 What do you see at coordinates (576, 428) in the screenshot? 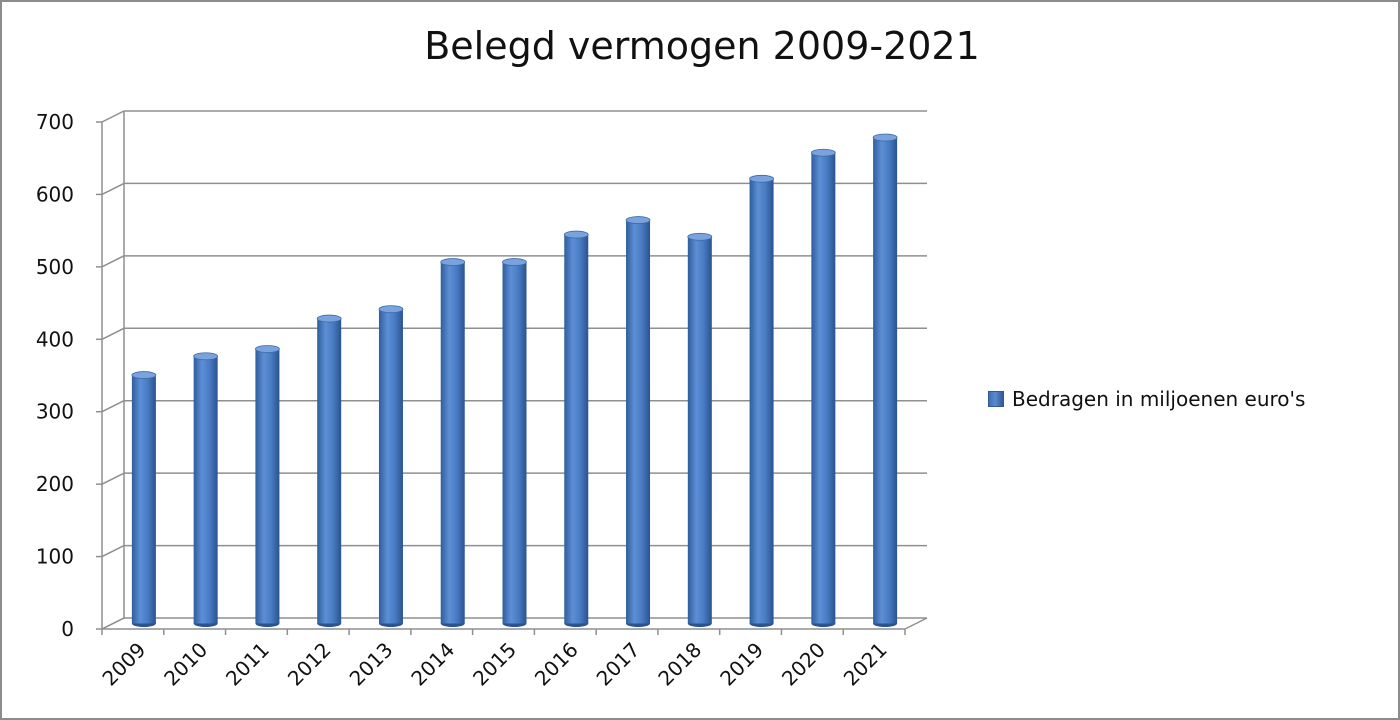
I see `bar-2016` at bounding box center [576, 428].